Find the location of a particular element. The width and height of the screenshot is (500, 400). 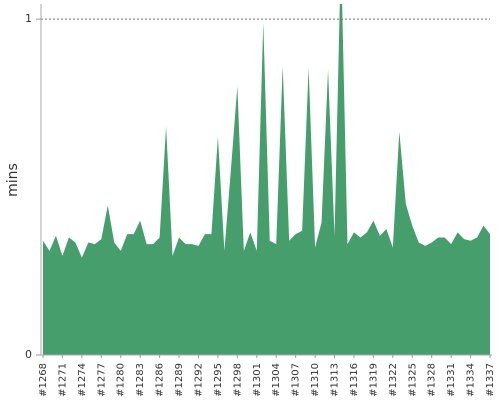

x-tick-label: #1286 is located at coordinates (160, 380).